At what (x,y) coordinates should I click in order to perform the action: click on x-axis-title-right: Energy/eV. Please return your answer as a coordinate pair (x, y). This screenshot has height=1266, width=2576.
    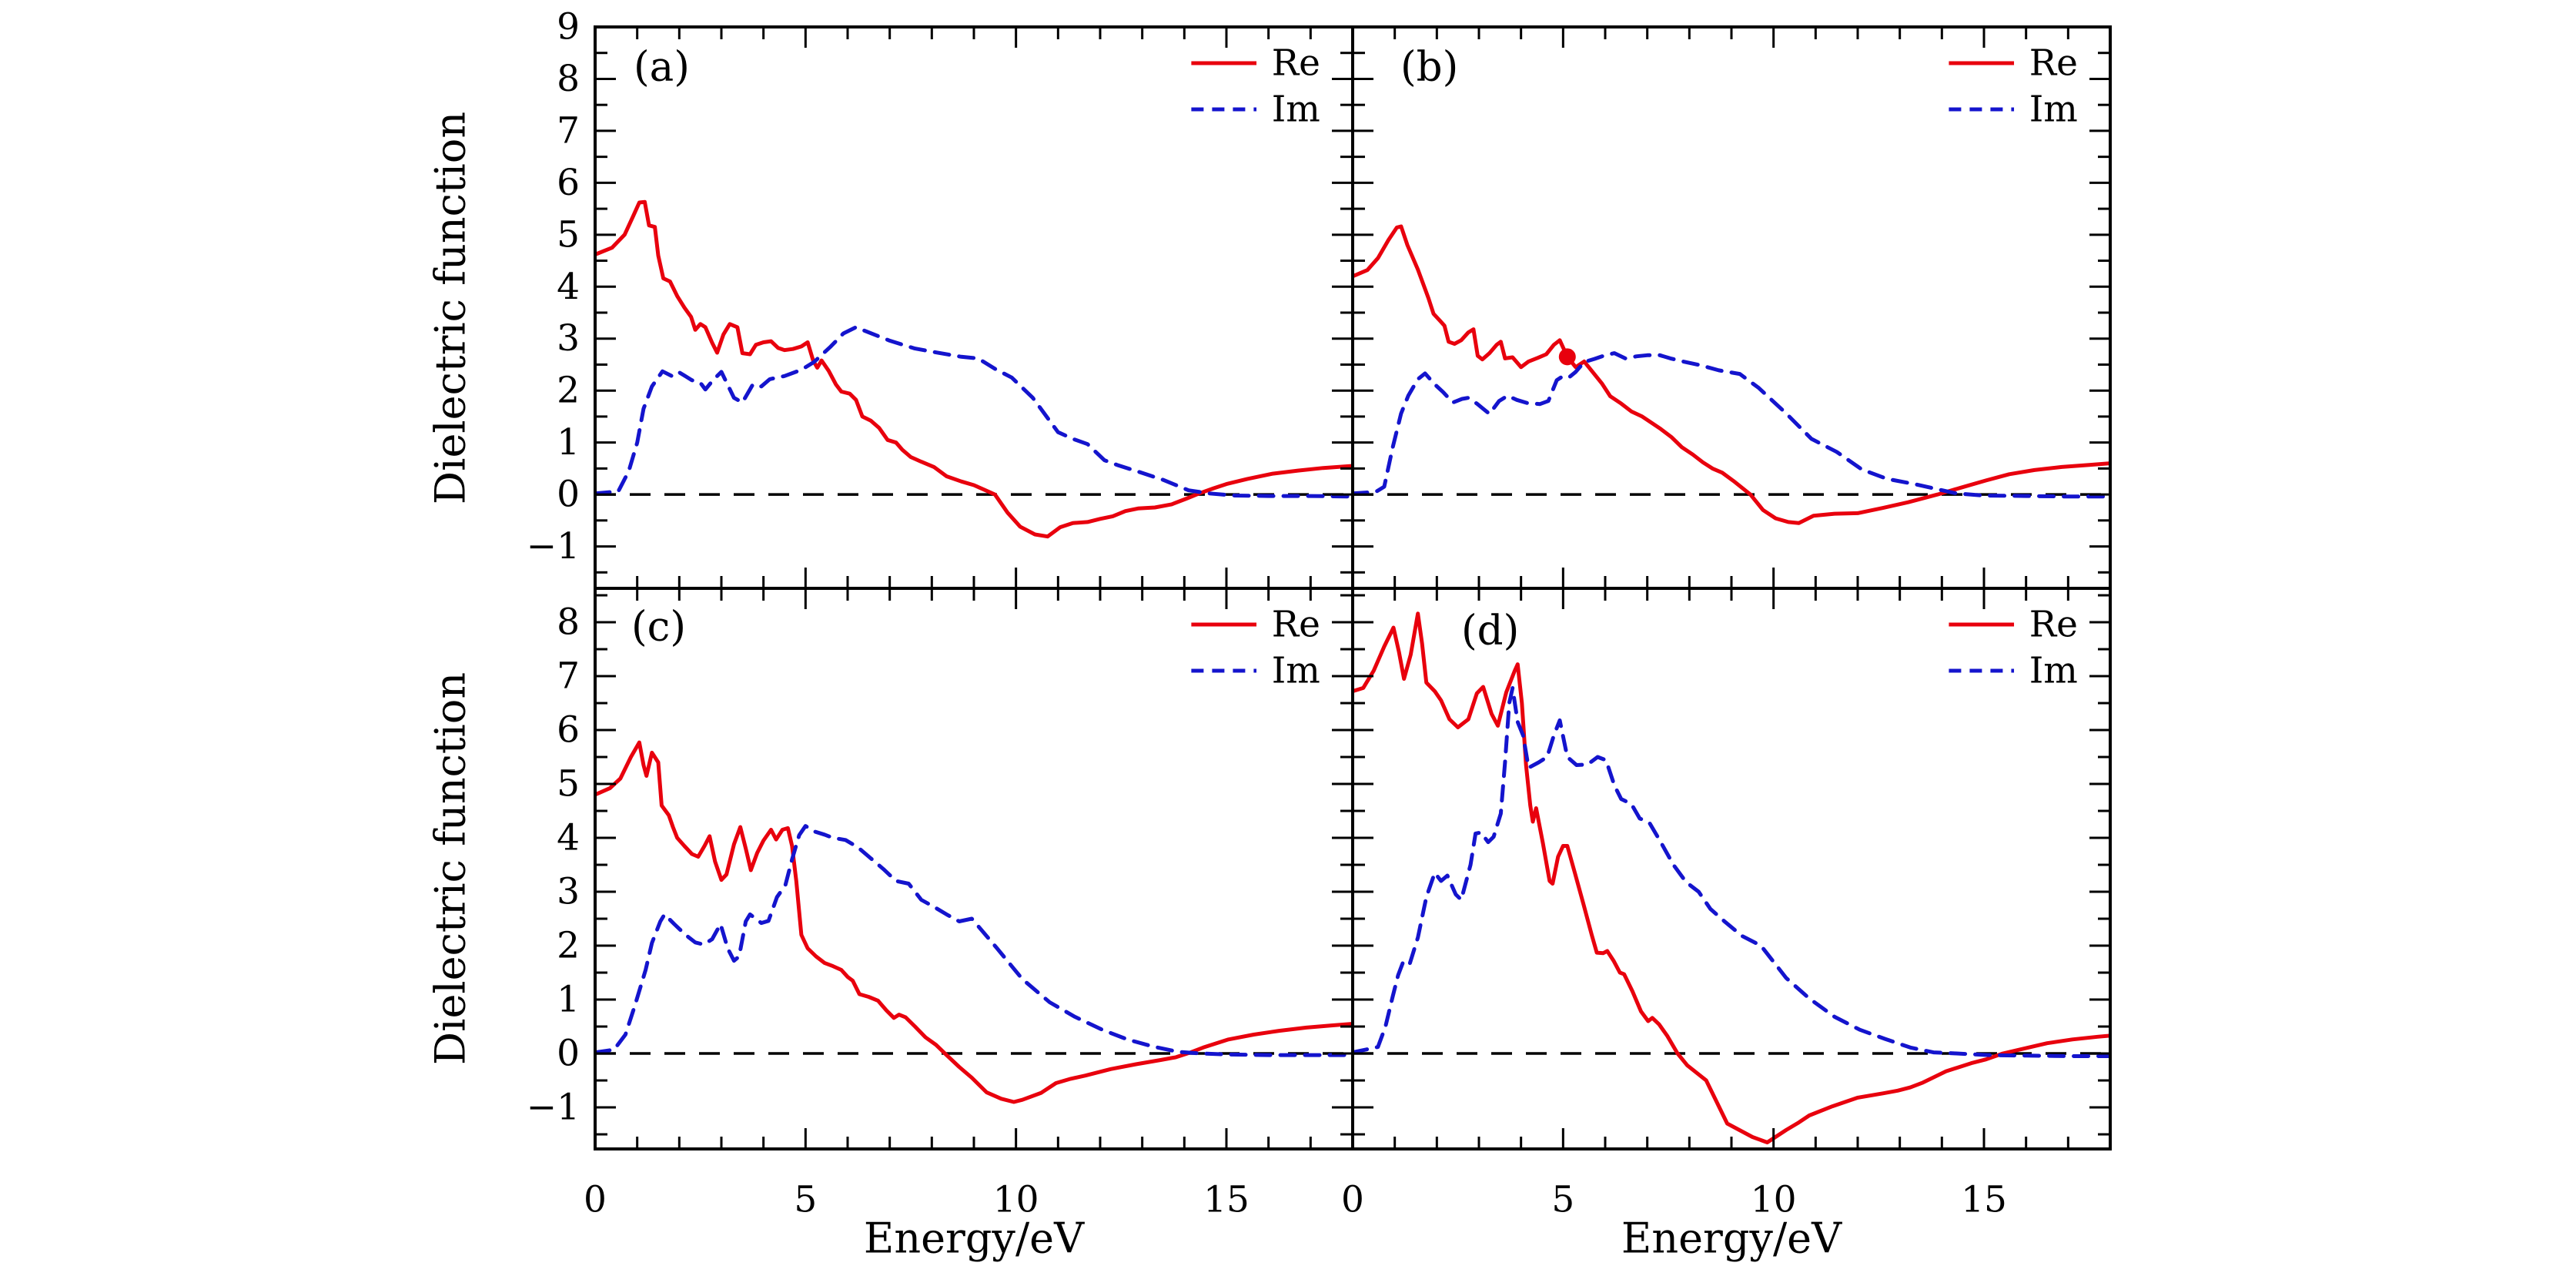
    Looking at the image, I should click on (1732, 1238).